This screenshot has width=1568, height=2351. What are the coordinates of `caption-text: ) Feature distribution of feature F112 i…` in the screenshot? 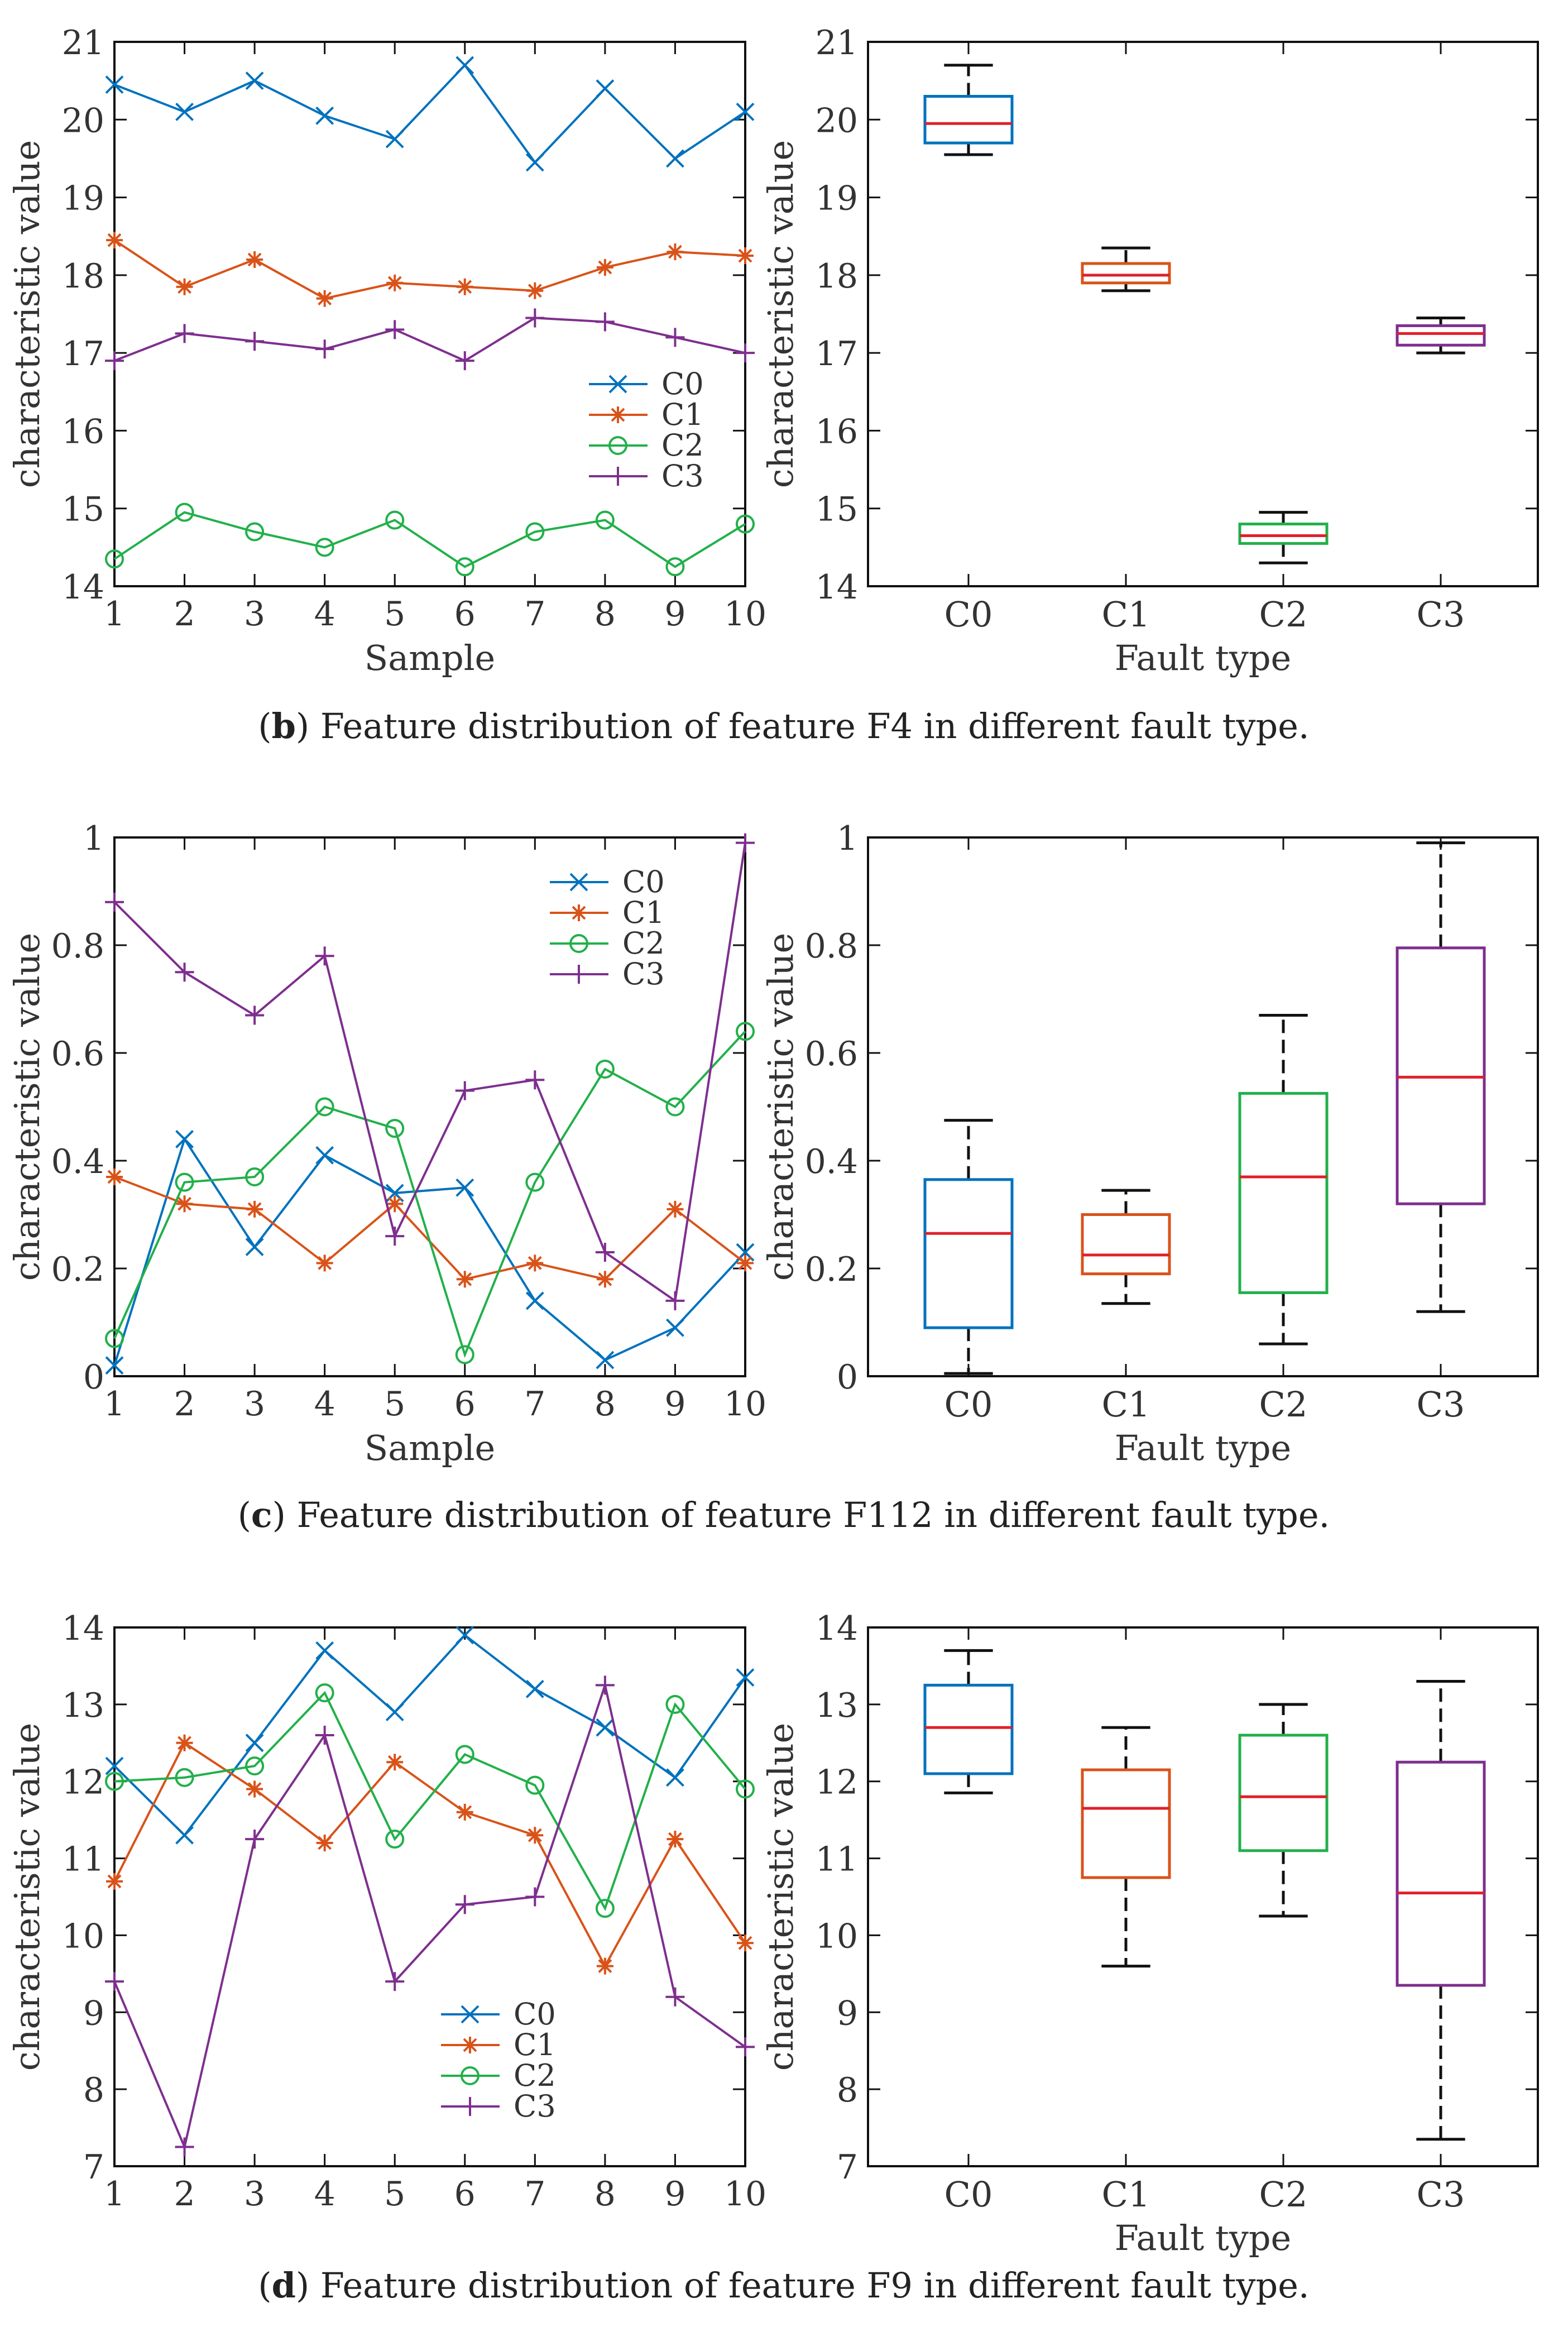 It's located at (801, 1515).